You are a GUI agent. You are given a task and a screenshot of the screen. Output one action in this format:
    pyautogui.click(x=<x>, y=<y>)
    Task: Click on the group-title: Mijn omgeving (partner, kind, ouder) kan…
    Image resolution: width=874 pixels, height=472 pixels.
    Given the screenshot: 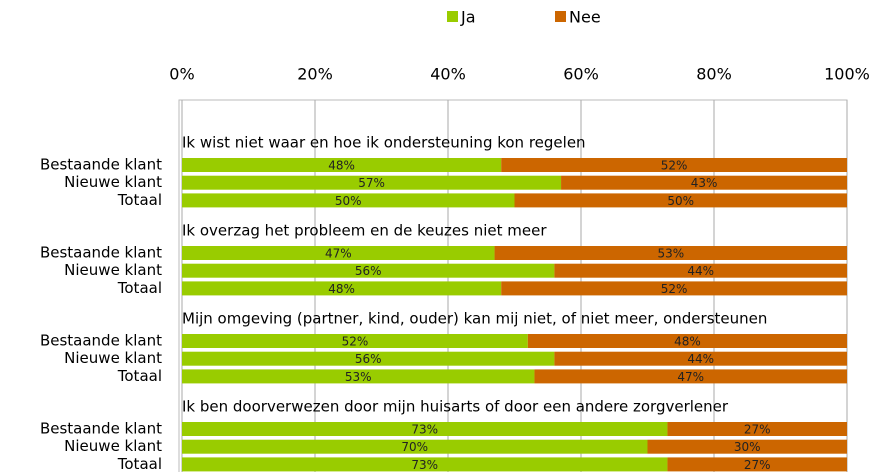 What is the action you would take?
    pyautogui.click(x=474, y=319)
    